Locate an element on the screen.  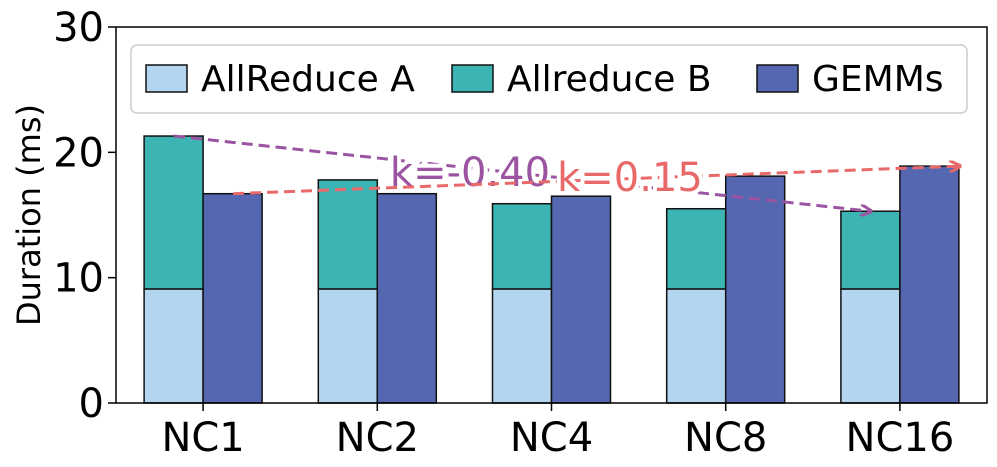
bar-allreduce-a-nc2 is located at coordinates (348, 346).